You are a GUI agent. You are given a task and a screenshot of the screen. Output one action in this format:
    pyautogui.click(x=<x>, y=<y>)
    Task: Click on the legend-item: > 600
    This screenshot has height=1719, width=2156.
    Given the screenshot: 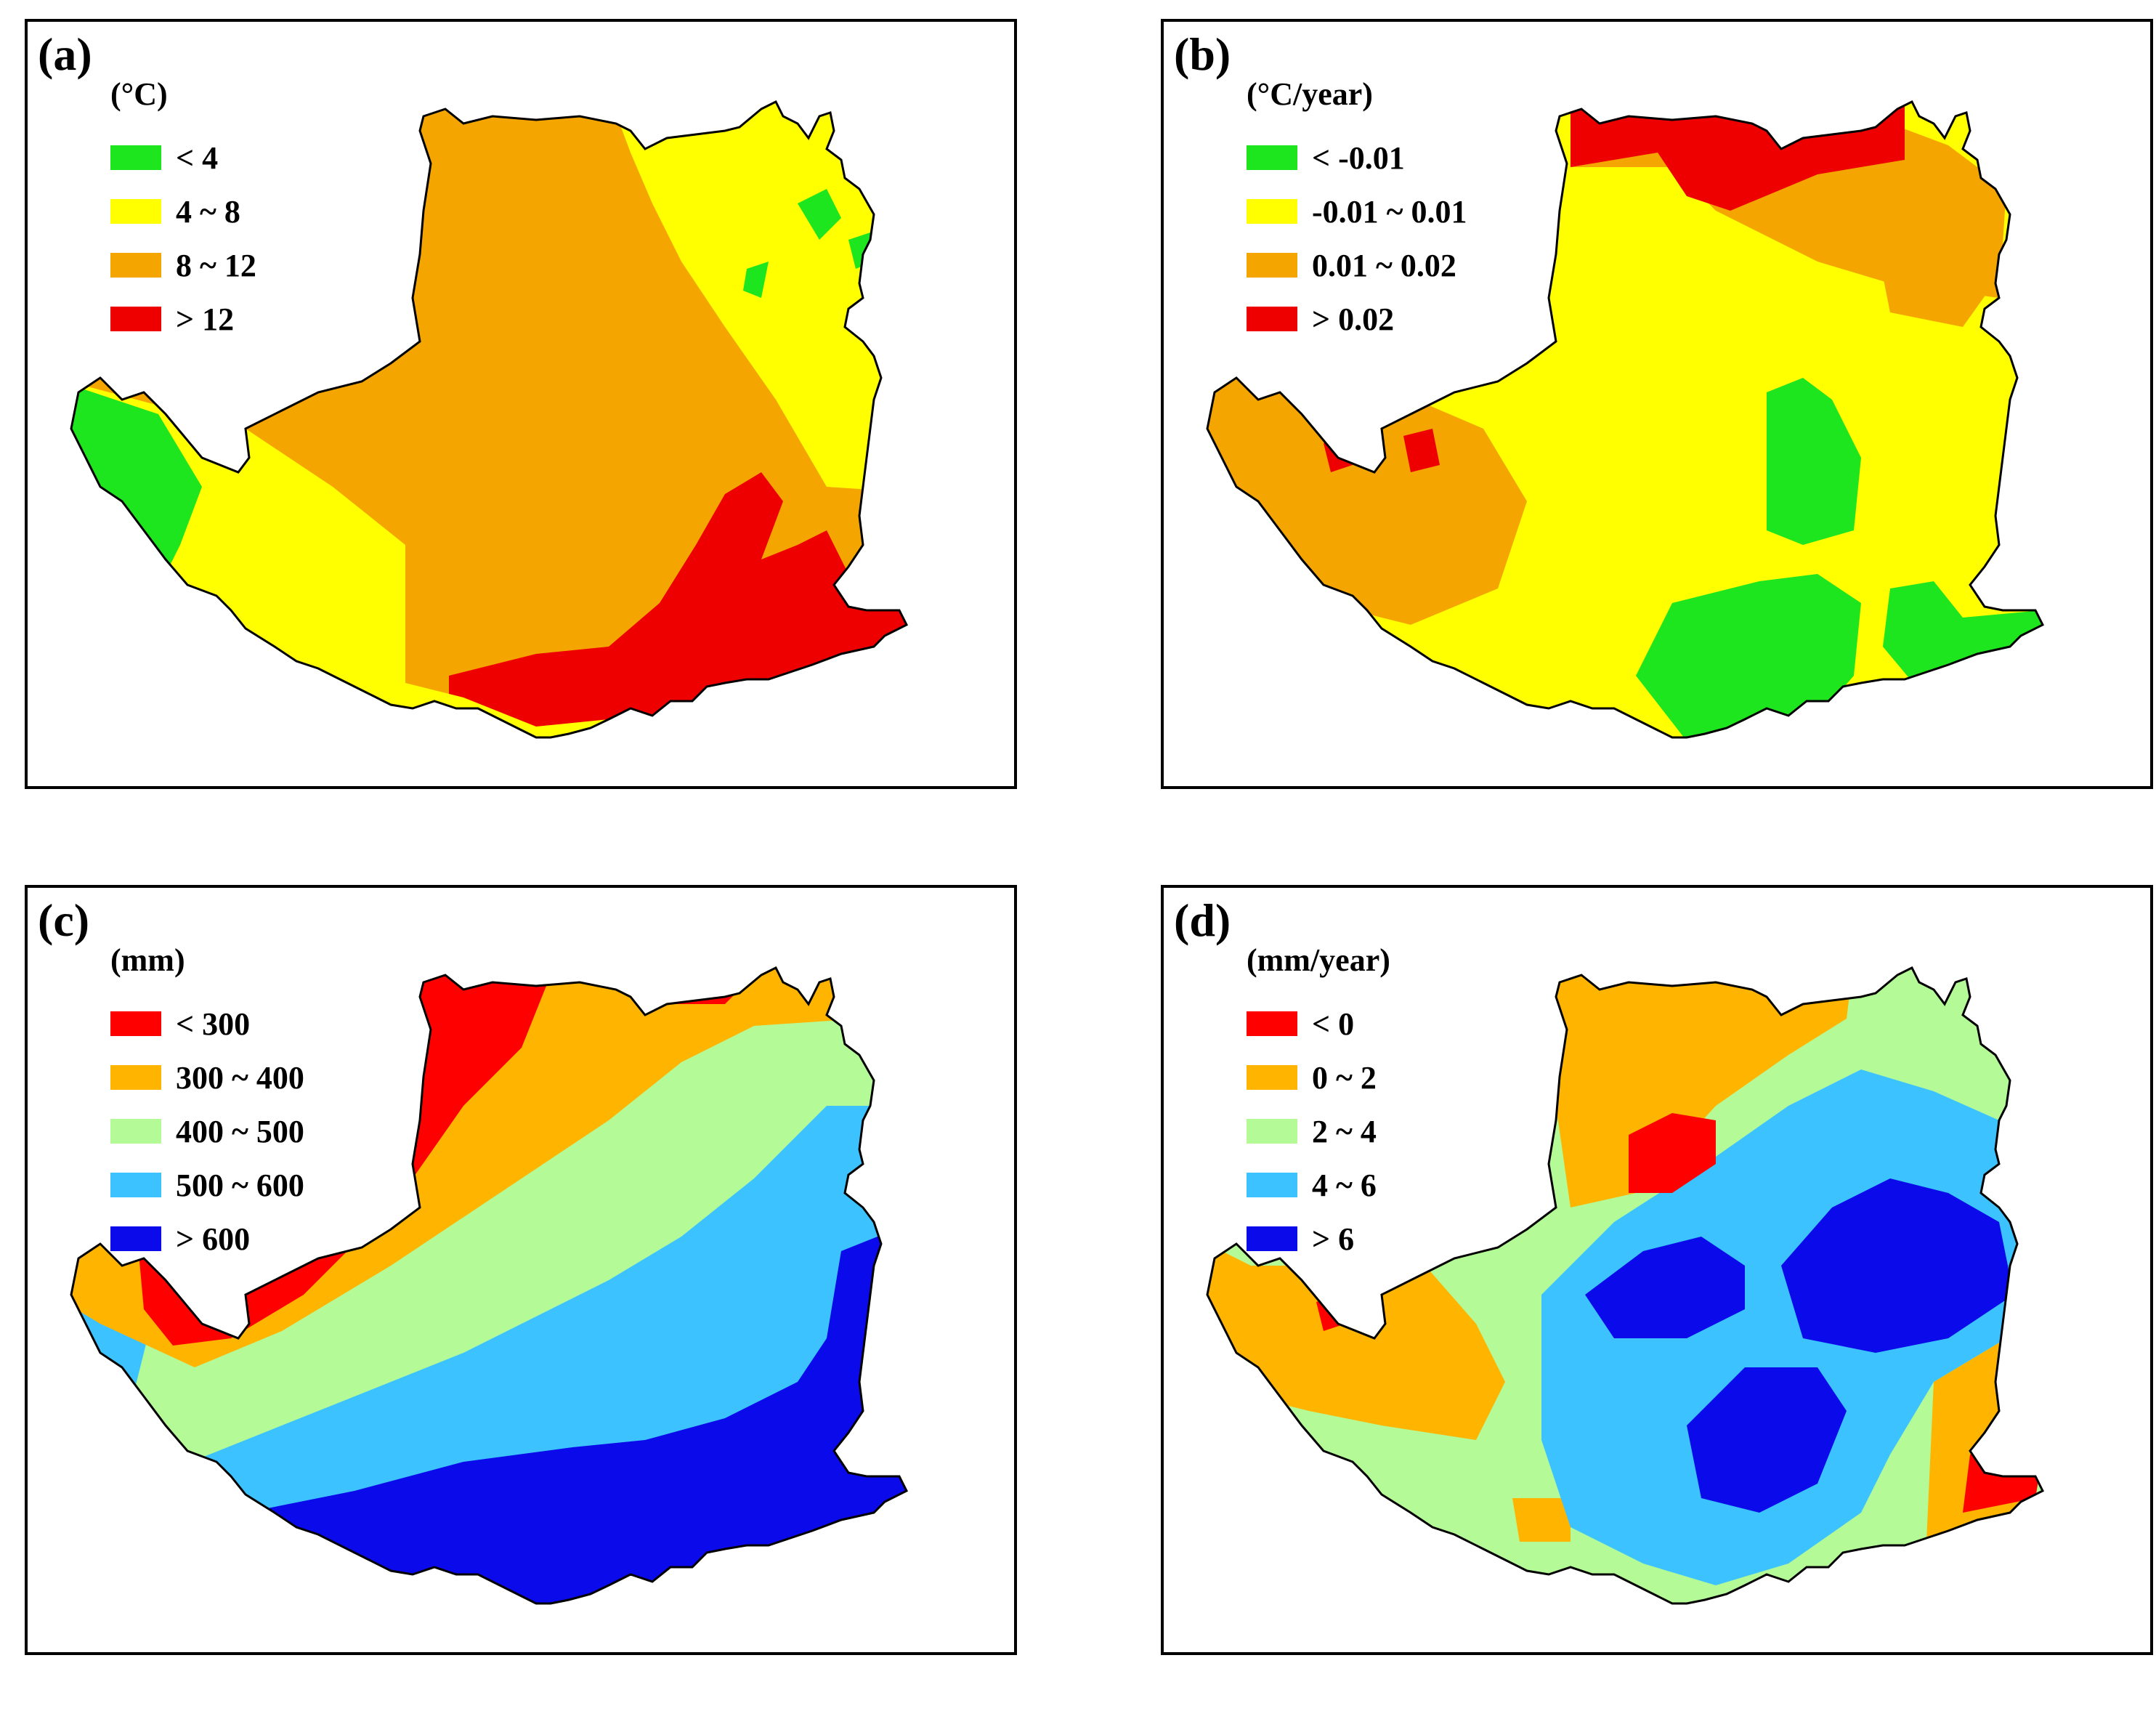 What is the action you would take?
    pyautogui.click(x=207, y=1239)
    